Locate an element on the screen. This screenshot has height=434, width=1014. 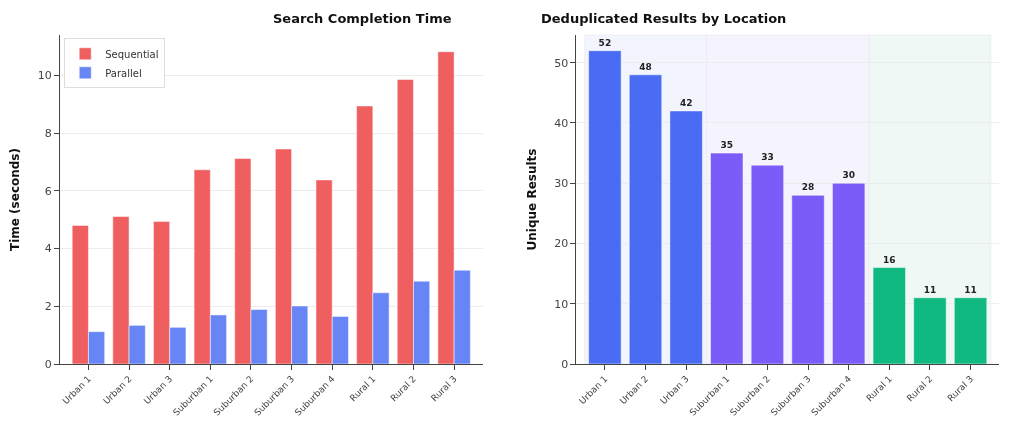
data-label: 48 is located at coordinates (645, 66).